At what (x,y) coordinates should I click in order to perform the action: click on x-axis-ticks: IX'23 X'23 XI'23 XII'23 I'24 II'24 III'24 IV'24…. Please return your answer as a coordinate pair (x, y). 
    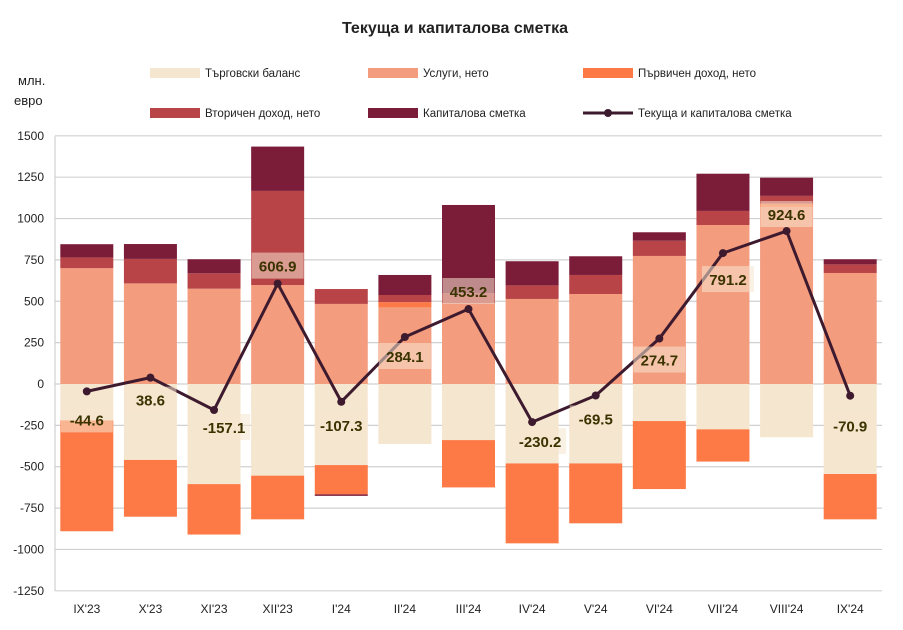
    Looking at the image, I should click on (468, 609).